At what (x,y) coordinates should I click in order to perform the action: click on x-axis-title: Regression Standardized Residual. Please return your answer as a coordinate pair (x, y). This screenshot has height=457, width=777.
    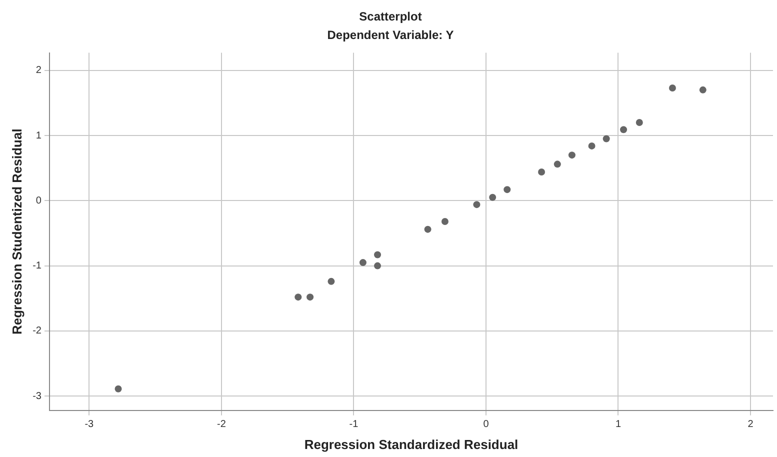
    Looking at the image, I should click on (411, 444).